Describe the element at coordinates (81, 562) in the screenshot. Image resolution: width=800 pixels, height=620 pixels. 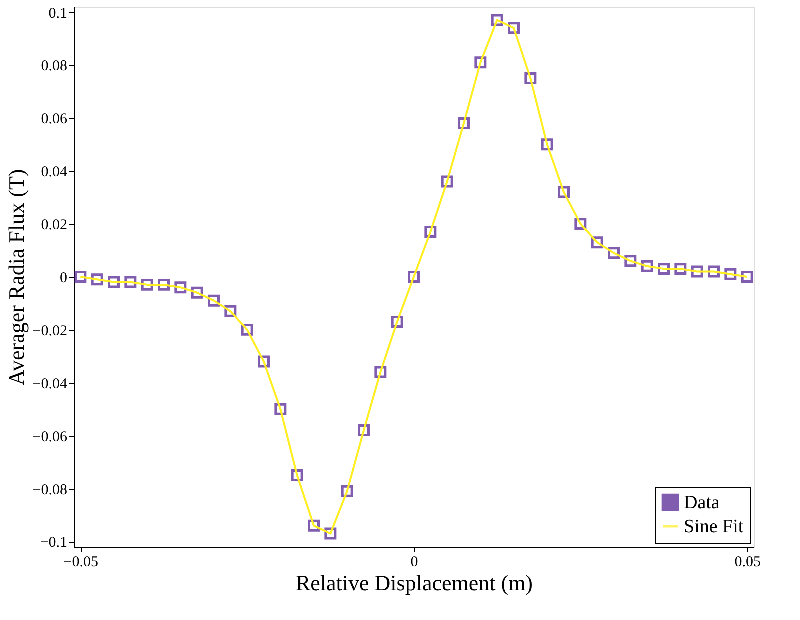
I see `x-tick-label: −0.05` at that location.